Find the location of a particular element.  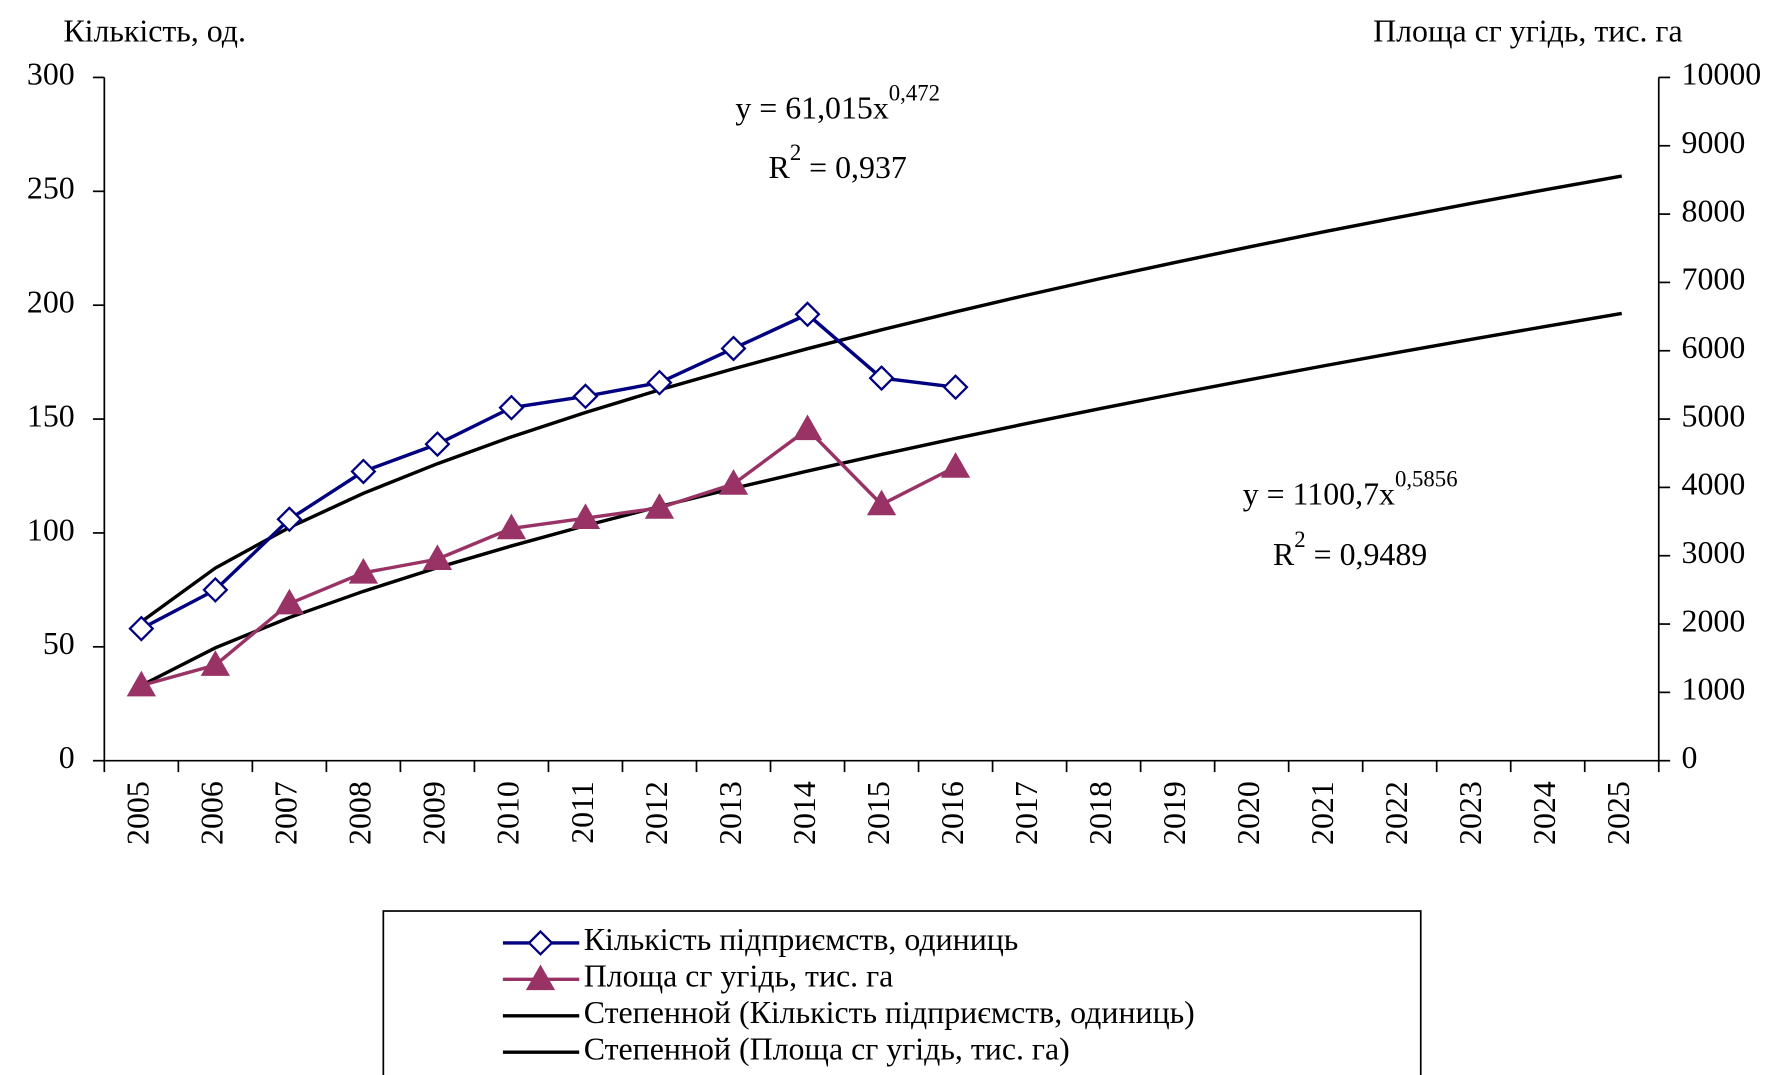

annotation-sup: 0,472 is located at coordinates (914, 93).